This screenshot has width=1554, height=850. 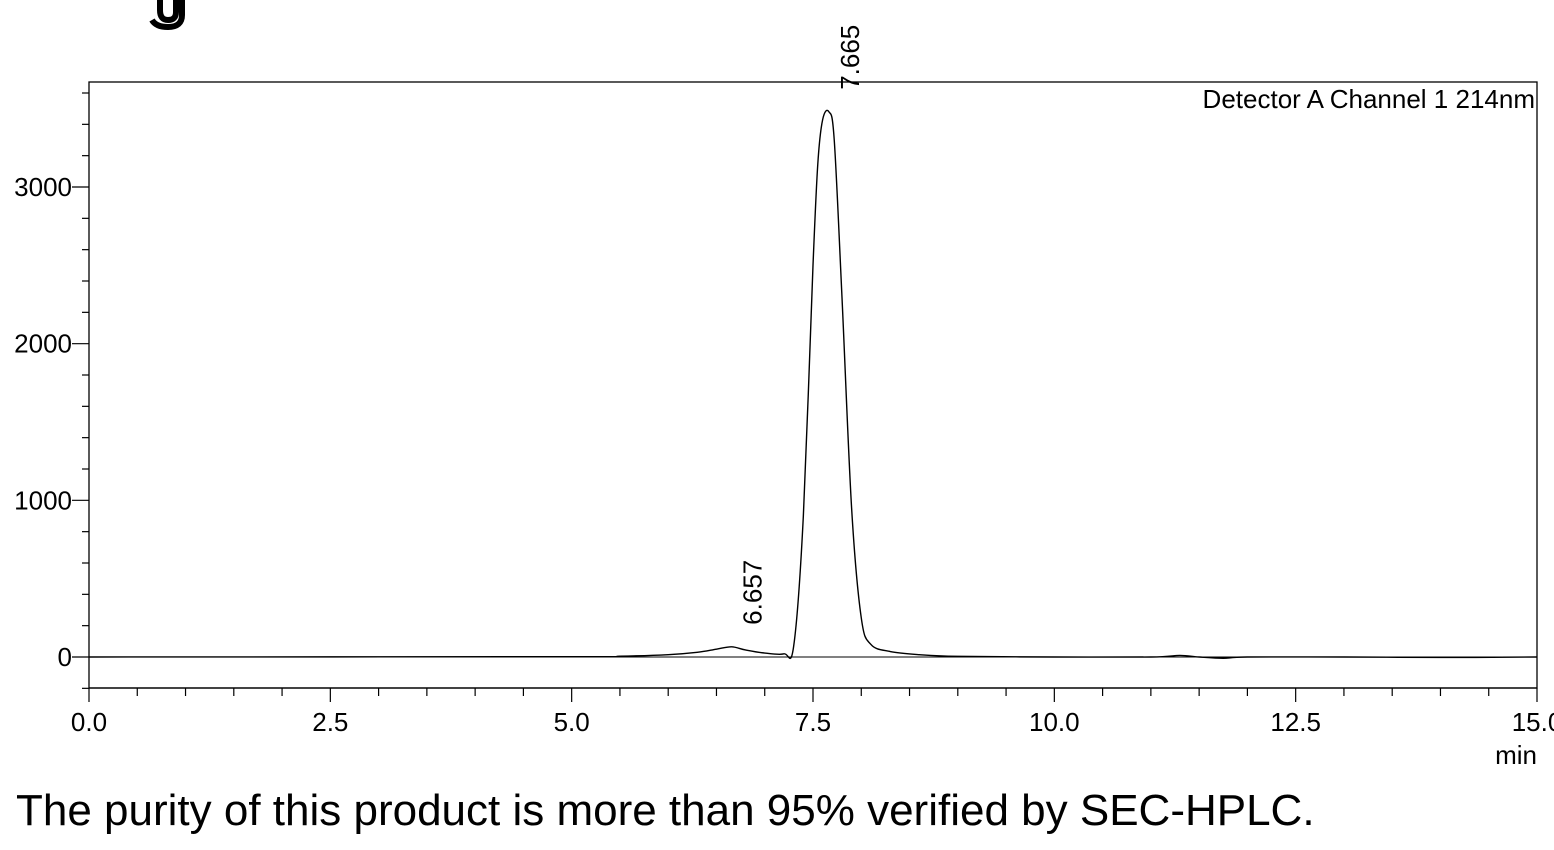 What do you see at coordinates (1369, 99) in the screenshot?
I see `detector-label: Detector A Channel 1 214nm` at bounding box center [1369, 99].